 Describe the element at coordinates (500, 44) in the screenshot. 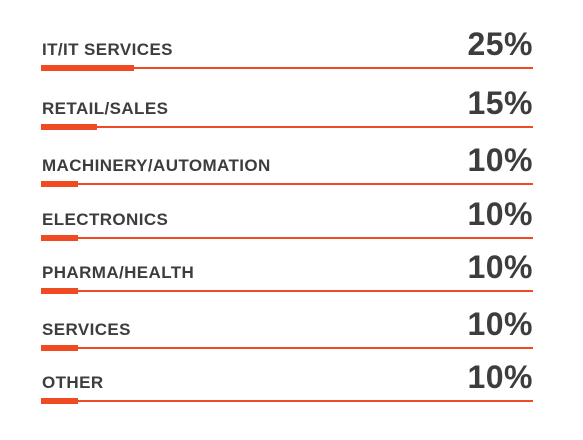

I see `value-label: 25%` at that location.